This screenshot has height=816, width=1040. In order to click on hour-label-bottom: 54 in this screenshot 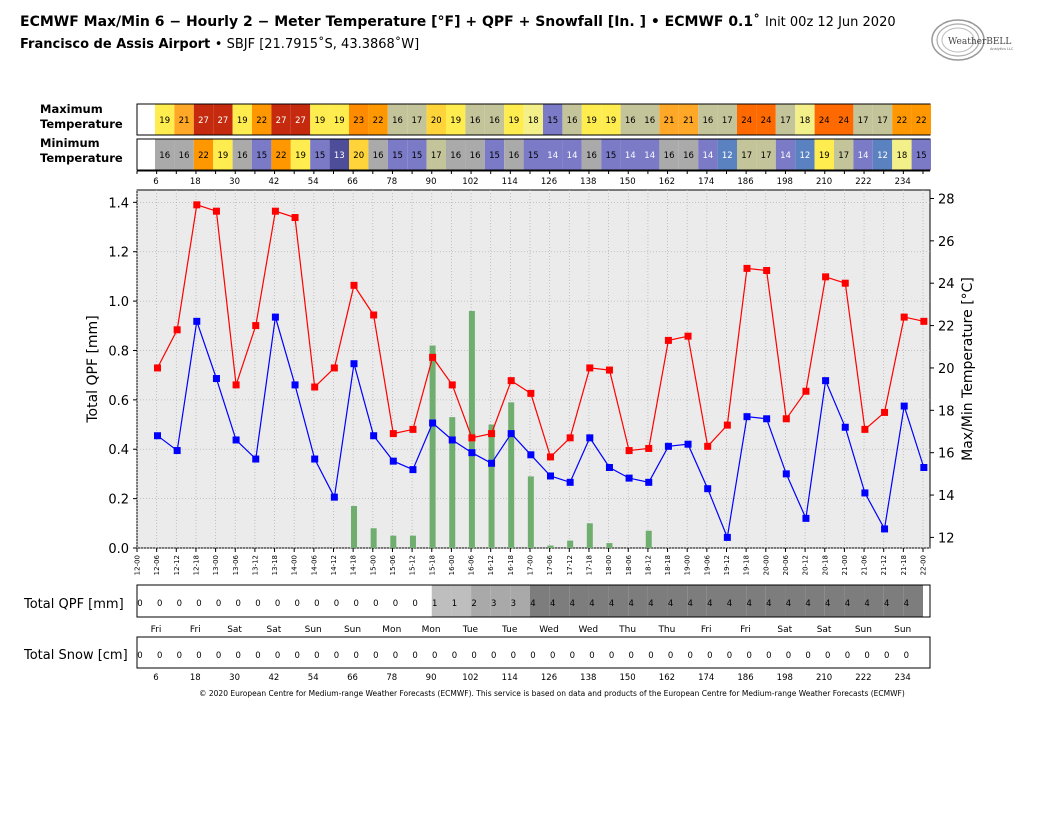, I will do `click(313, 678)`.